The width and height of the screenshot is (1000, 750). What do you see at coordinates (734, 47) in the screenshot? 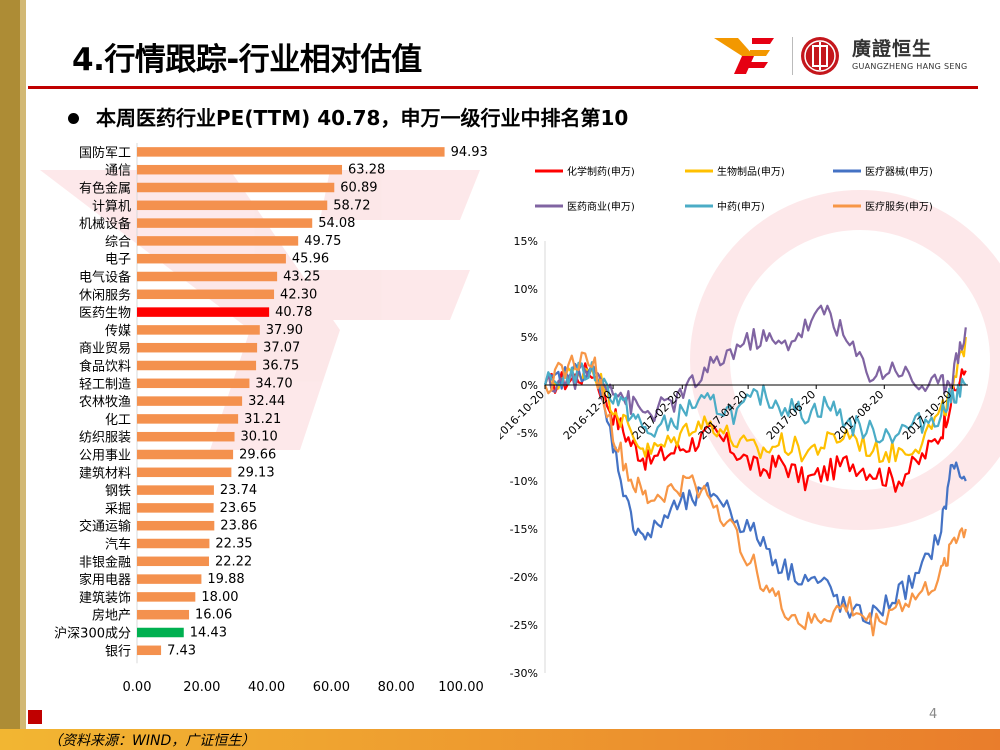
I see `logo-y-mark-left` at bounding box center [734, 47].